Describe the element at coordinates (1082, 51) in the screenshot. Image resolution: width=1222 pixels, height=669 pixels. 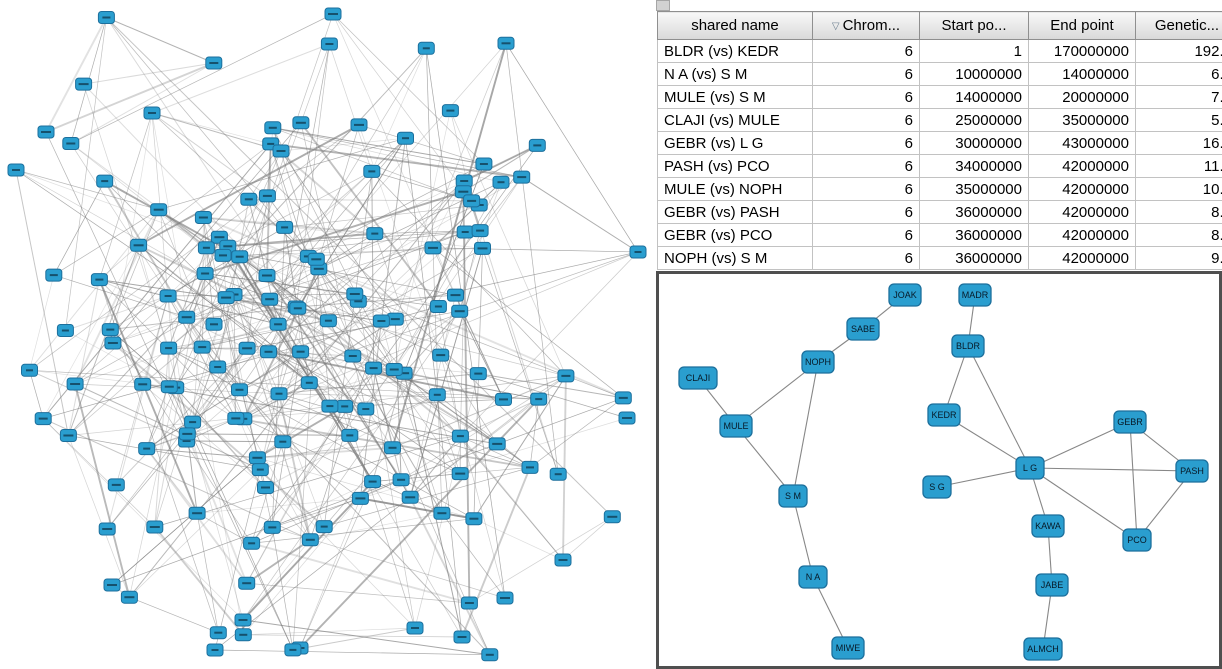
I see `table-cell: 170000000` at that location.